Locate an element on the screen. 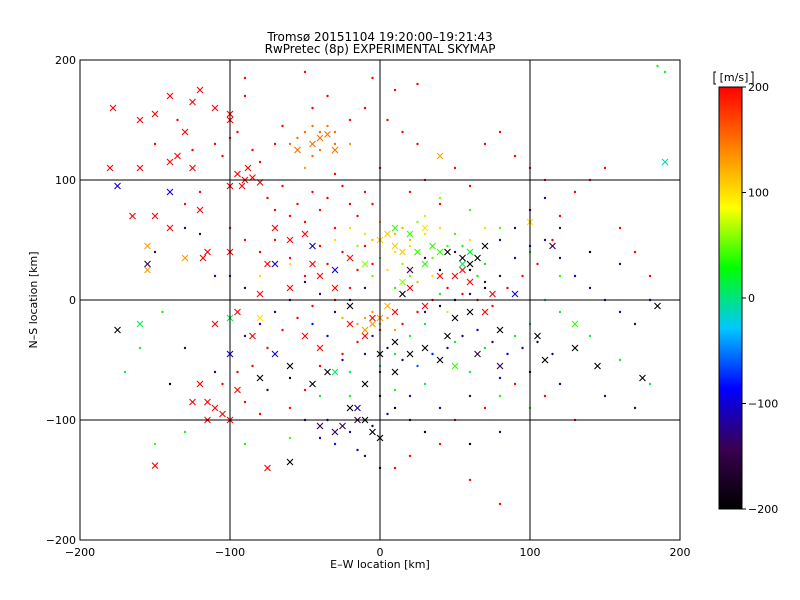 The width and height of the screenshot is (800, 600). x-axis-label: E–W location [km] is located at coordinates (380, 564).